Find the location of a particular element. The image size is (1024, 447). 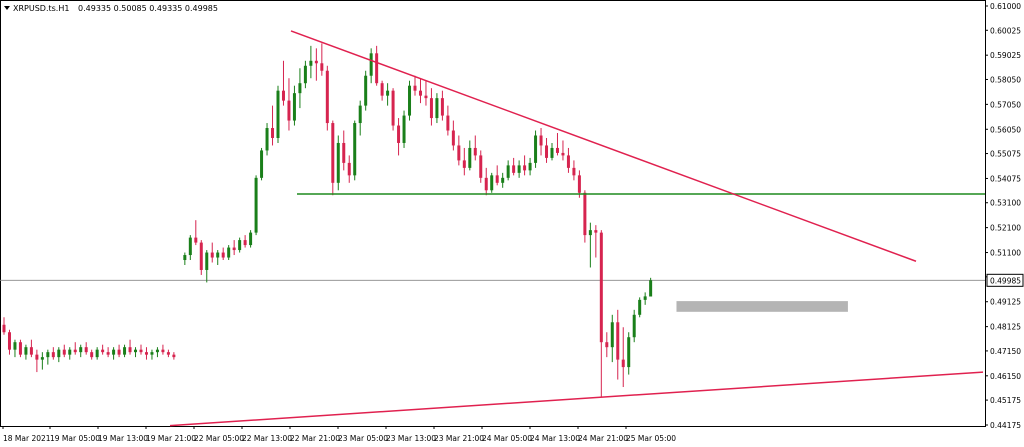

x-tick-label: 24 Mar 21:00 is located at coordinates (603, 438).